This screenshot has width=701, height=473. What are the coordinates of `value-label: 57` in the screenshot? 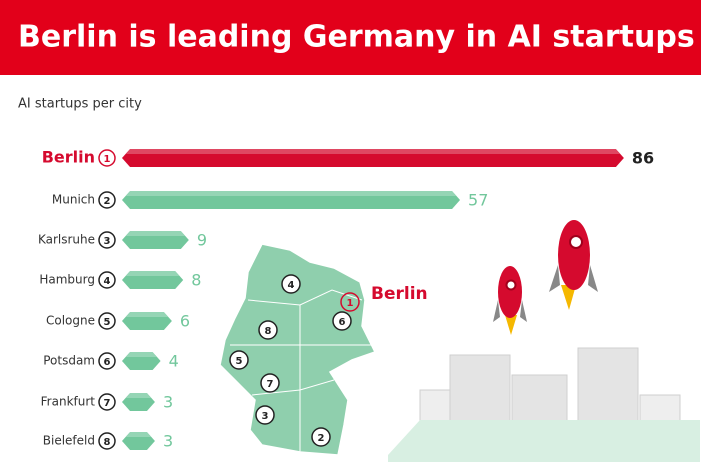 It's located at (478, 200).